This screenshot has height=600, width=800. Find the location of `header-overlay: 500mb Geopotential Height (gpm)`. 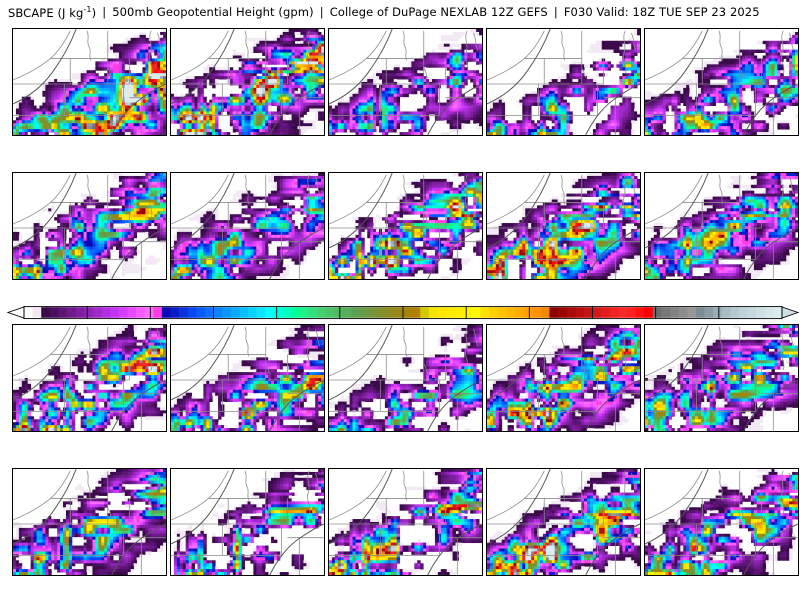

header-overlay: 500mb Geopotential Height (gpm) is located at coordinates (213, 12).